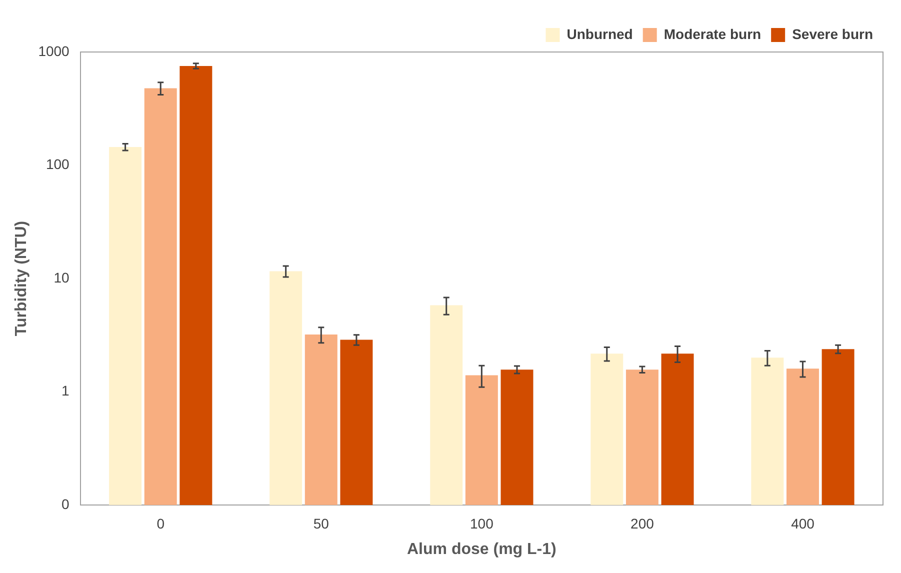 The image size is (901, 573). I want to click on y-axis-title: Turbidity (NTU), so click(21, 278).